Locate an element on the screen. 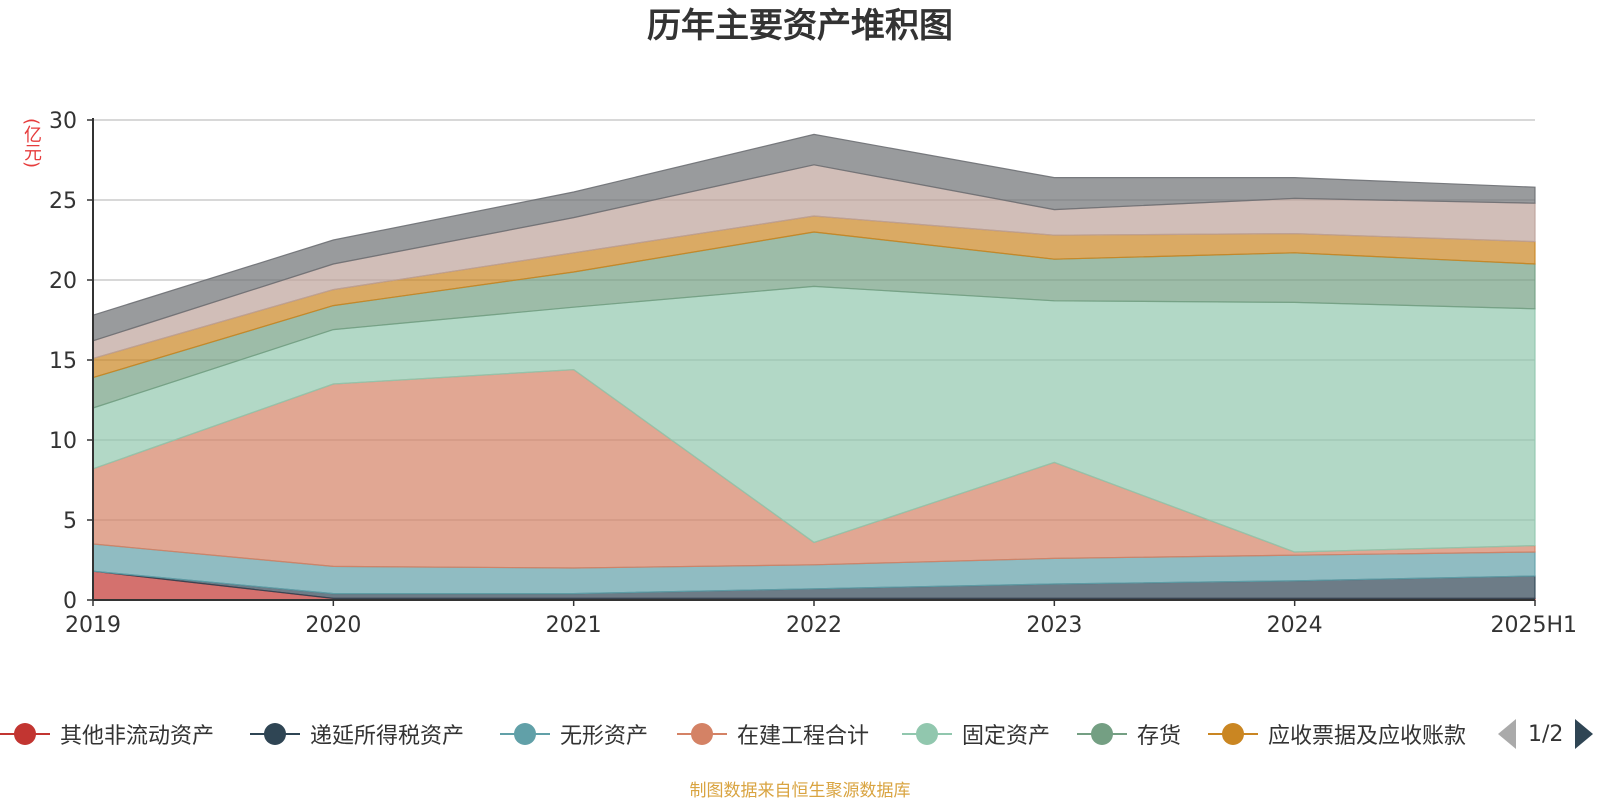 The image size is (1600, 800). y-tick-label: 20 is located at coordinates (63, 281).